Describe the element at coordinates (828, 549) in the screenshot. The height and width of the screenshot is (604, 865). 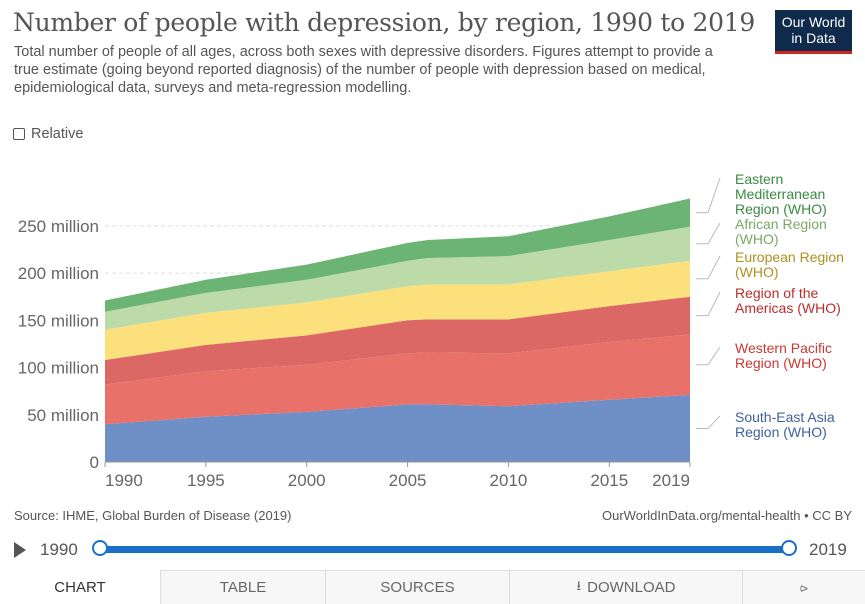
I see `timeline-end-label: 2019` at that location.